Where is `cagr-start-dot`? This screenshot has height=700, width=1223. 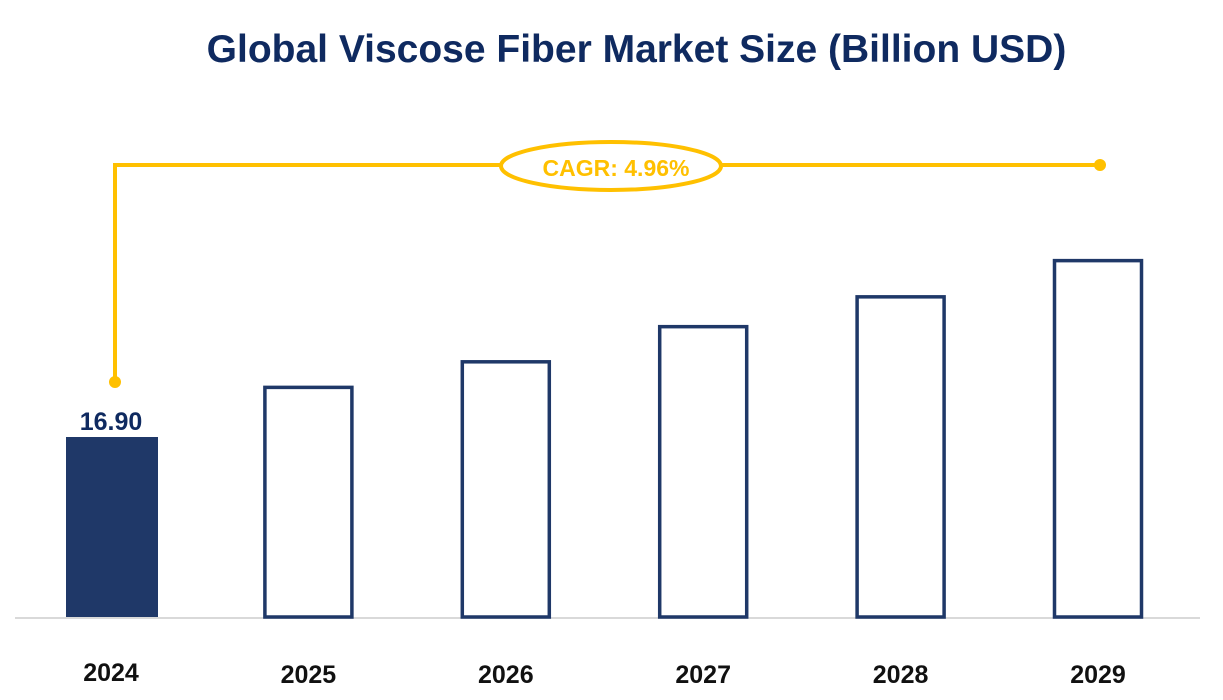 cagr-start-dot is located at coordinates (115, 382).